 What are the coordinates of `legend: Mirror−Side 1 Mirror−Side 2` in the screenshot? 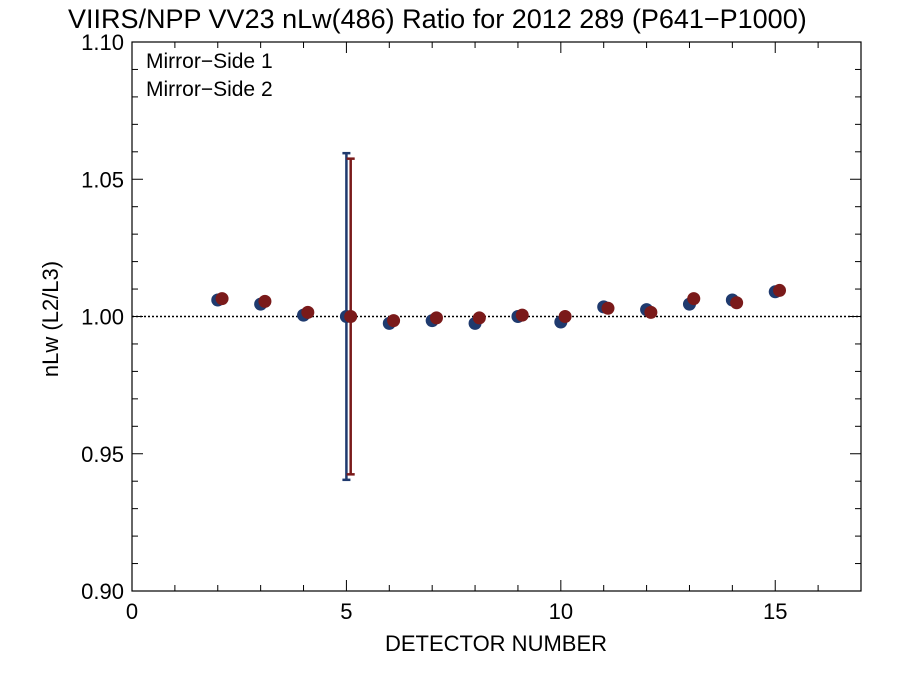 It's located at (209, 75).